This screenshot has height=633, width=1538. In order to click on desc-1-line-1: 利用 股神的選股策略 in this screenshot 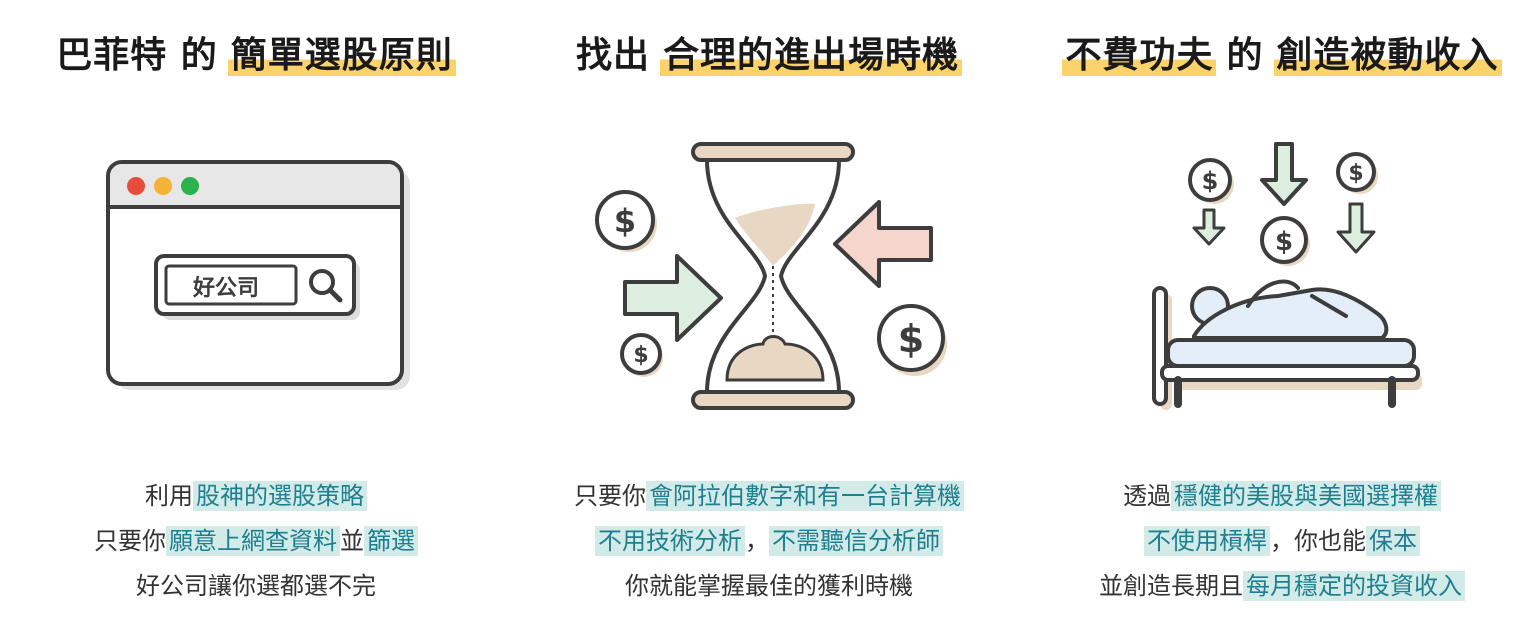, I will do `click(256, 496)`.